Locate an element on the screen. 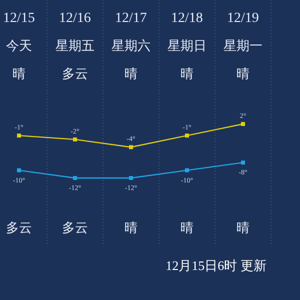 This screenshot has height=300, width=300. category: 12/16 is located at coordinates (75, 18).